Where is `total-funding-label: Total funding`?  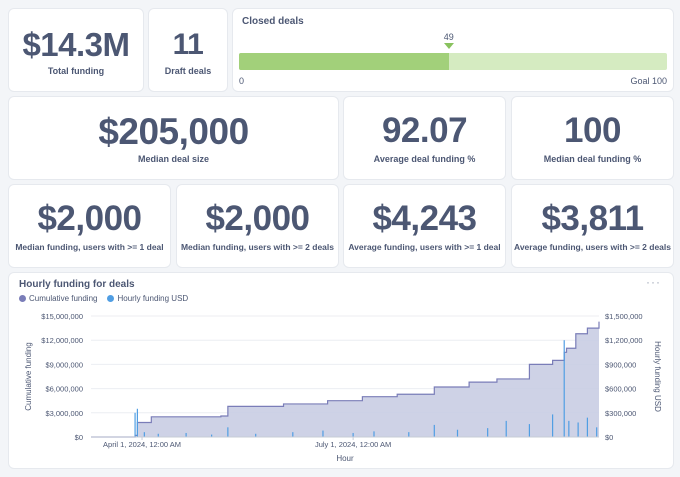 total-funding-label: Total funding is located at coordinates (76, 71).